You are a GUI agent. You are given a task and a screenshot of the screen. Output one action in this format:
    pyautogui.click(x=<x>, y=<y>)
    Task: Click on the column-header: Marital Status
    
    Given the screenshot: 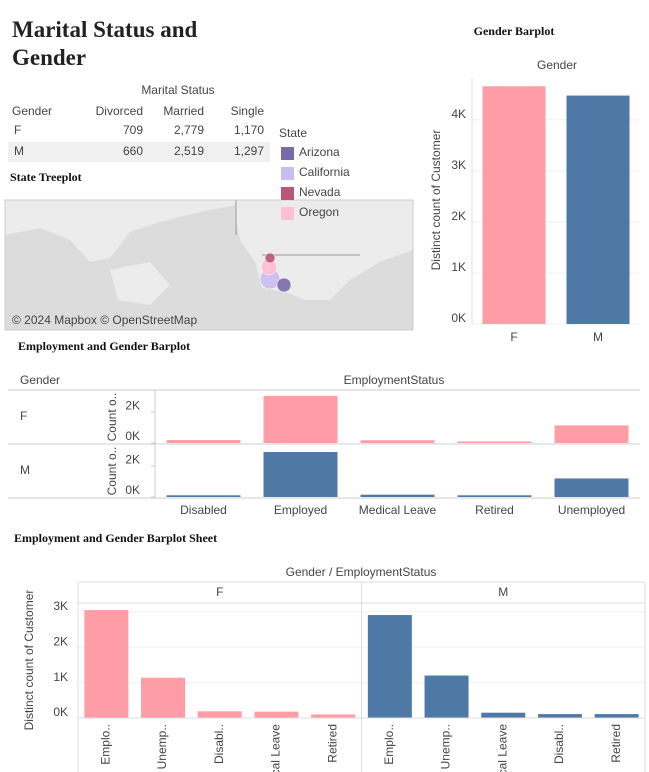 What is the action you would take?
    pyautogui.click(x=177, y=90)
    